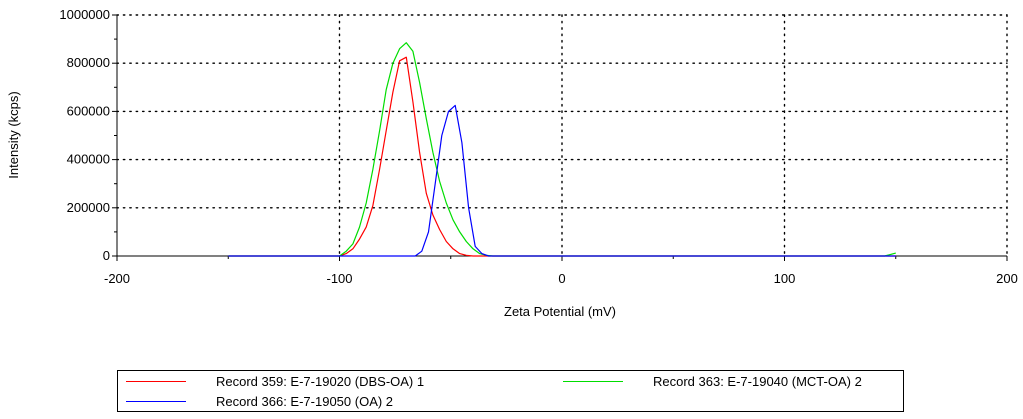 The width and height of the screenshot is (1023, 419). Describe the element at coordinates (13, 134) in the screenshot. I see `y-axis-label: Intensity (kcps)` at that location.